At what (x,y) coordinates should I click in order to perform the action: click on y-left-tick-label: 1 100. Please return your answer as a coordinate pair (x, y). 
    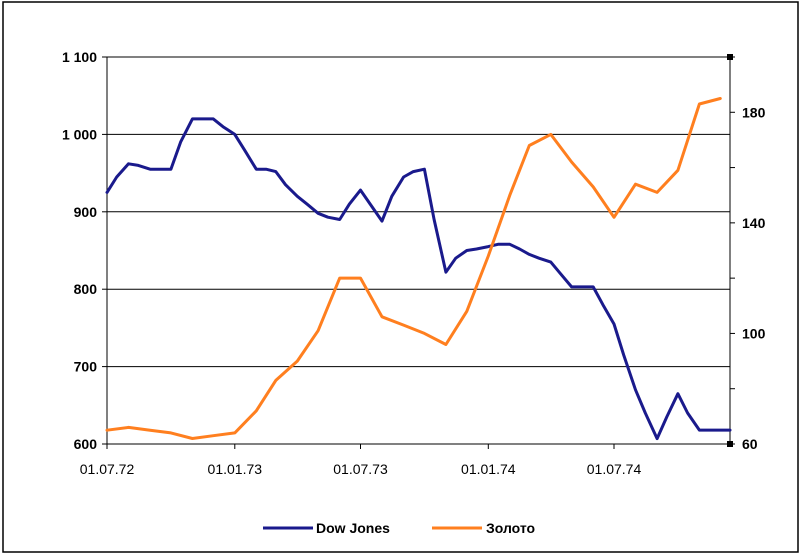
    Looking at the image, I should click on (79, 57).